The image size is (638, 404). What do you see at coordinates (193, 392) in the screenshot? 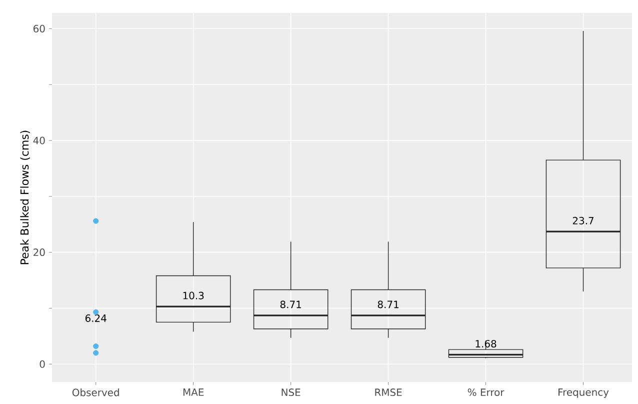
I see `x-tick-label: MAE` at bounding box center [193, 392].